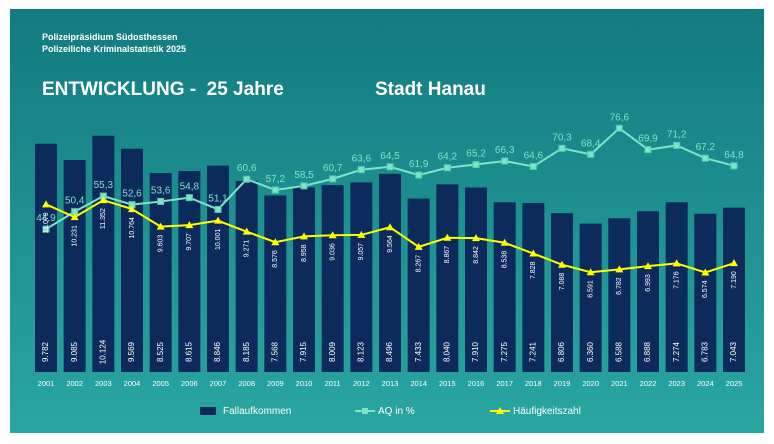 The height and width of the screenshot is (444, 774). Describe the element at coordinates (419, 164) in the screenshot. I see `point-value-label: 61,9` at that location.